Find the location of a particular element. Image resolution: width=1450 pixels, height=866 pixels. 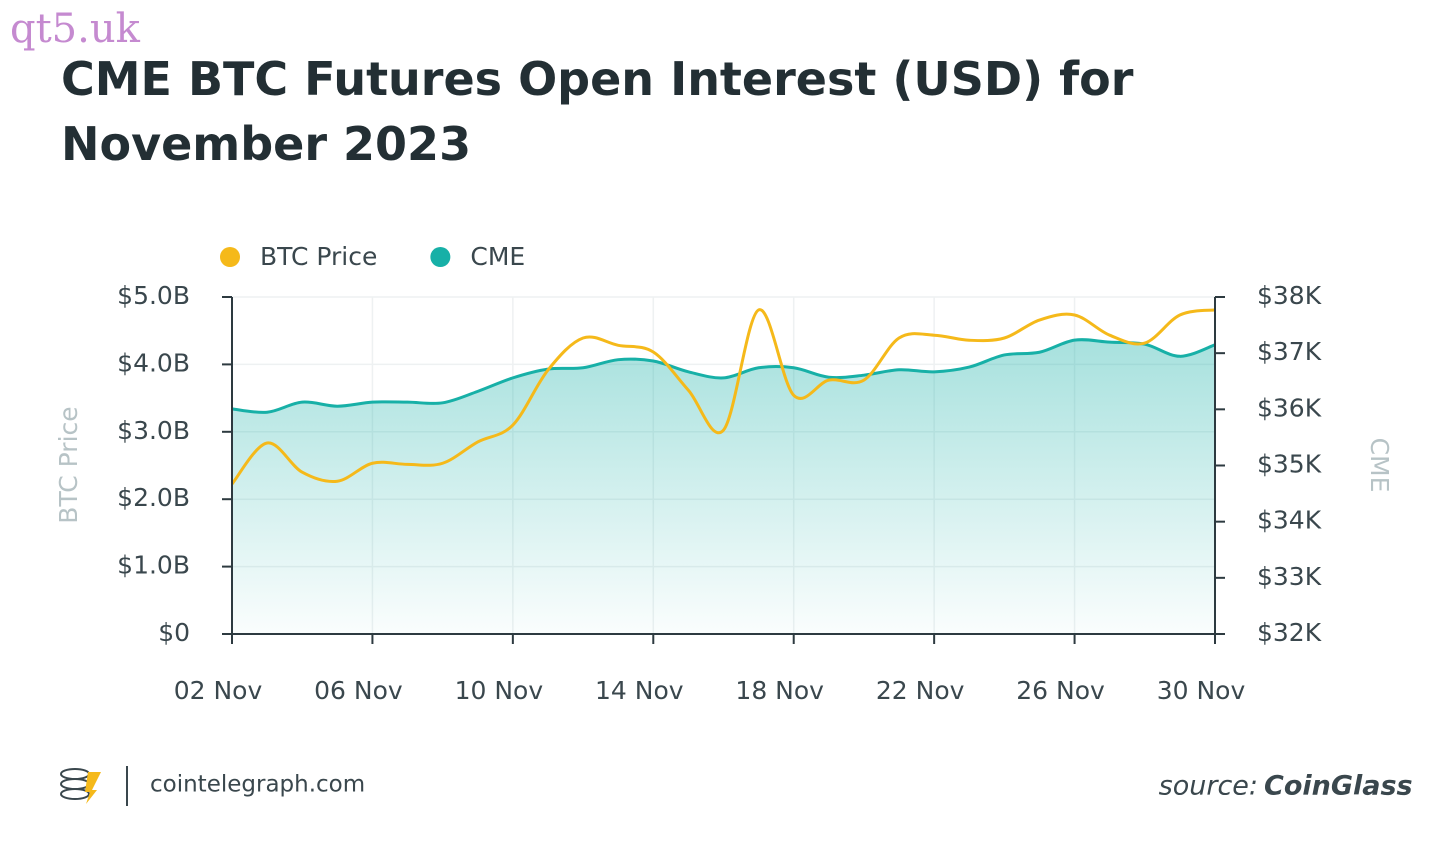

x-tick-label: 30 Nov is located at coordinates (1201, 690).